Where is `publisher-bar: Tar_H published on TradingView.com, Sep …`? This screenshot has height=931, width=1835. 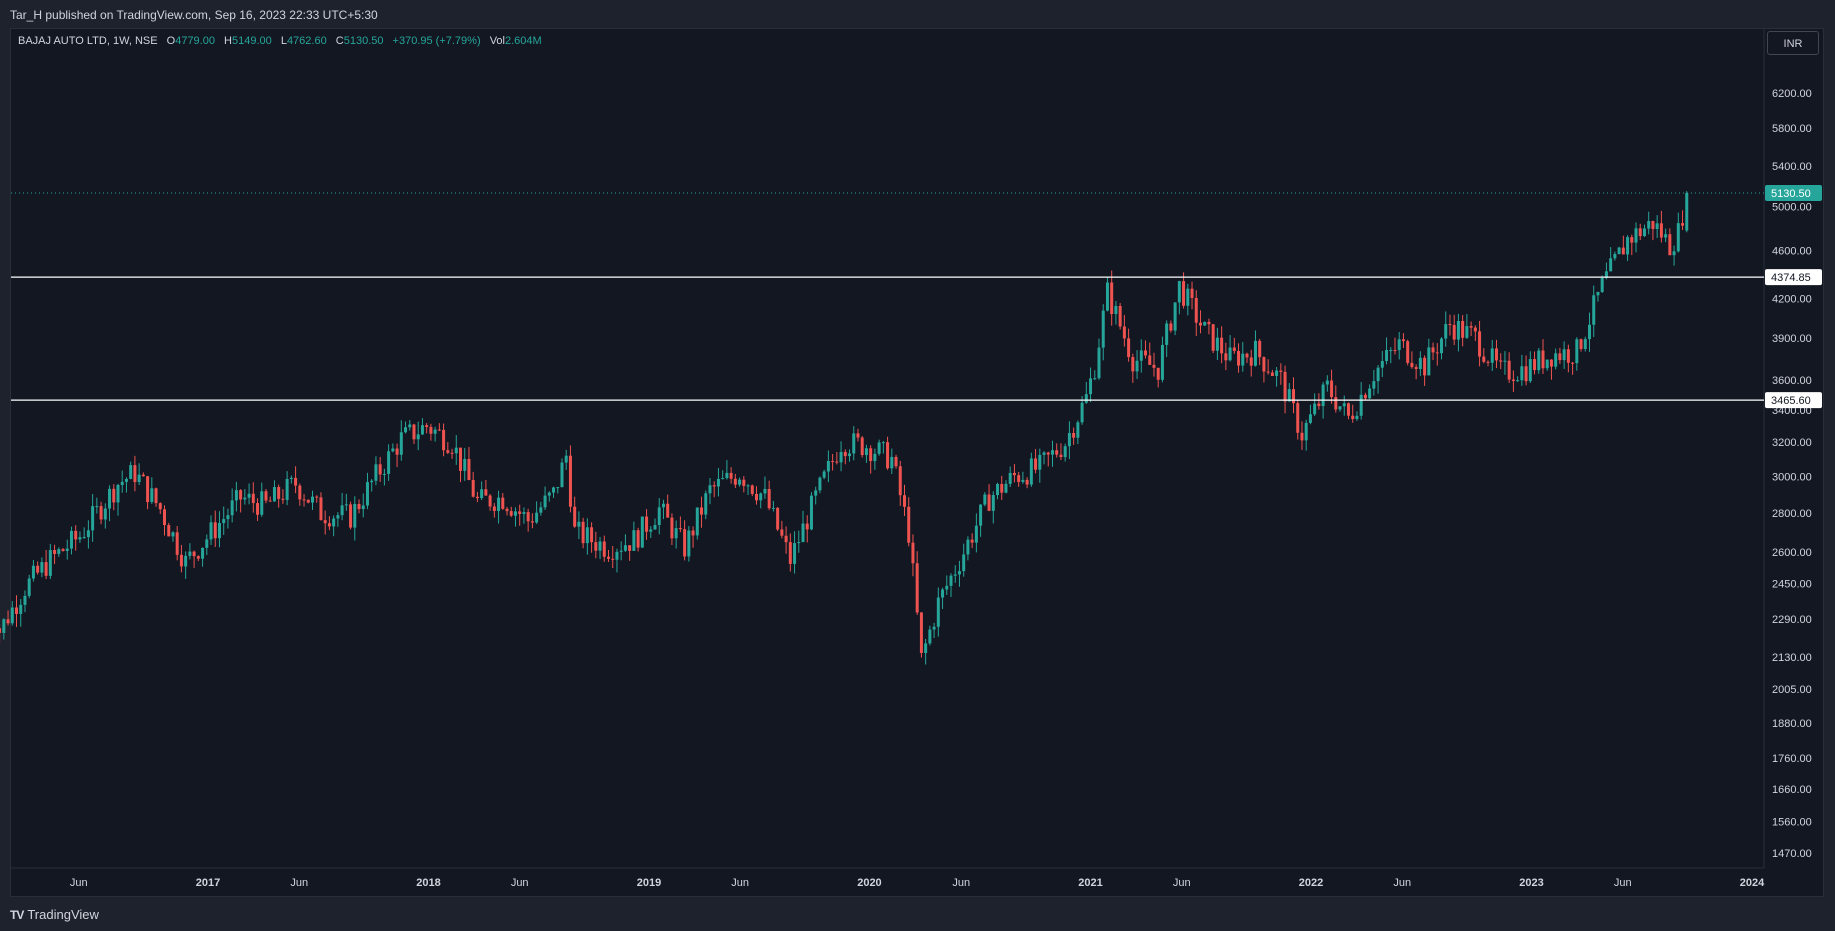 publisher-bar: Tar_H published on TradingView.com, Sep … is located at coordinates (917, 14).